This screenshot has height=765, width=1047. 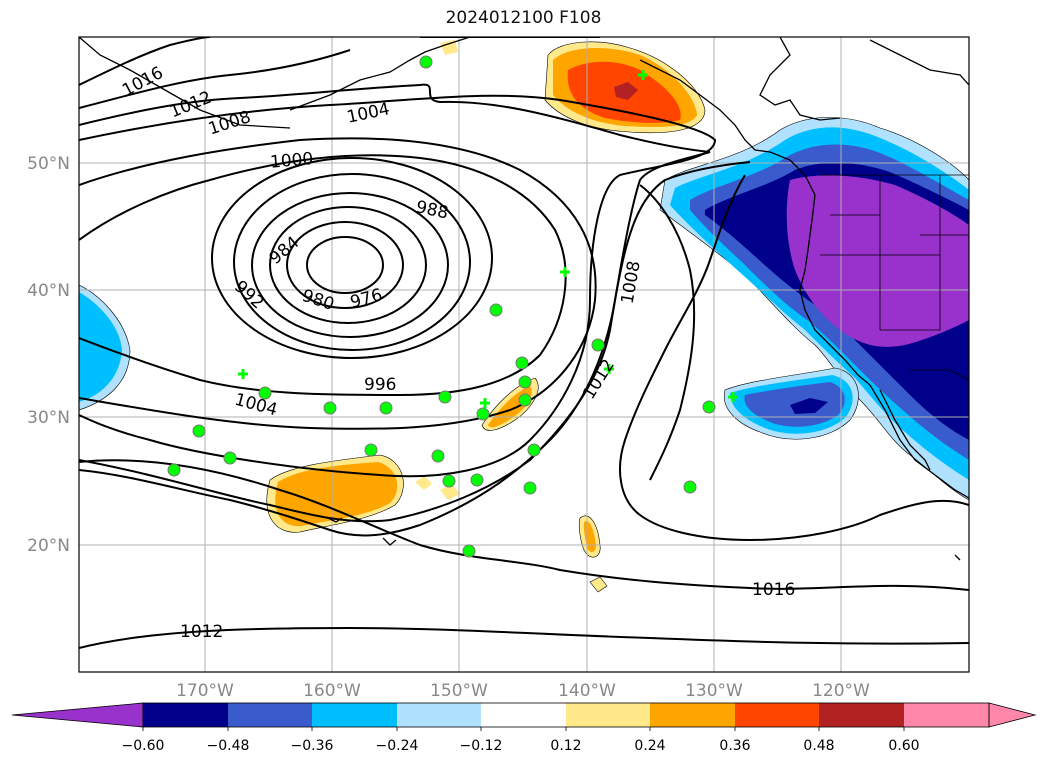 What do you see at coordinates (649, 746) in the screenshot?
I see `colorbar-tick: 0.24` at bounding box center [649, 746].